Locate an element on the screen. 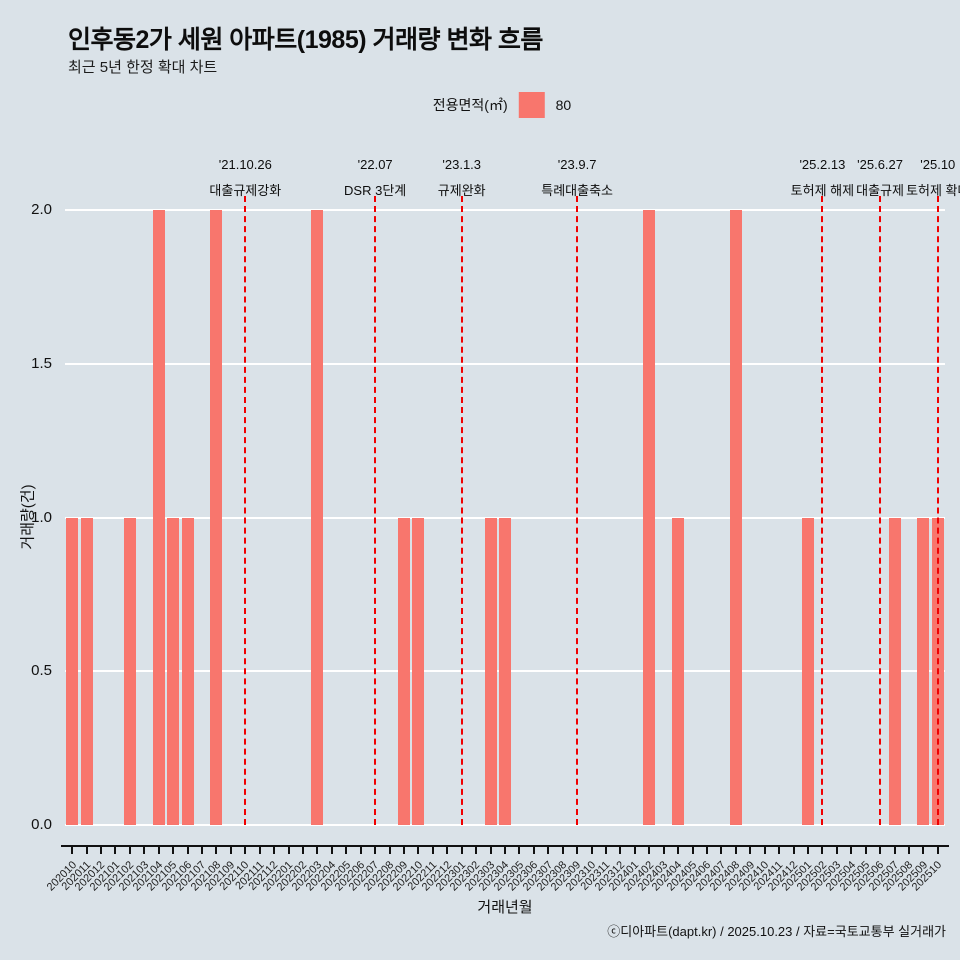 The height and width of the screenshot is (960, 960). annotation-label: DSR 3단계 is located at coordinates (375, 190).